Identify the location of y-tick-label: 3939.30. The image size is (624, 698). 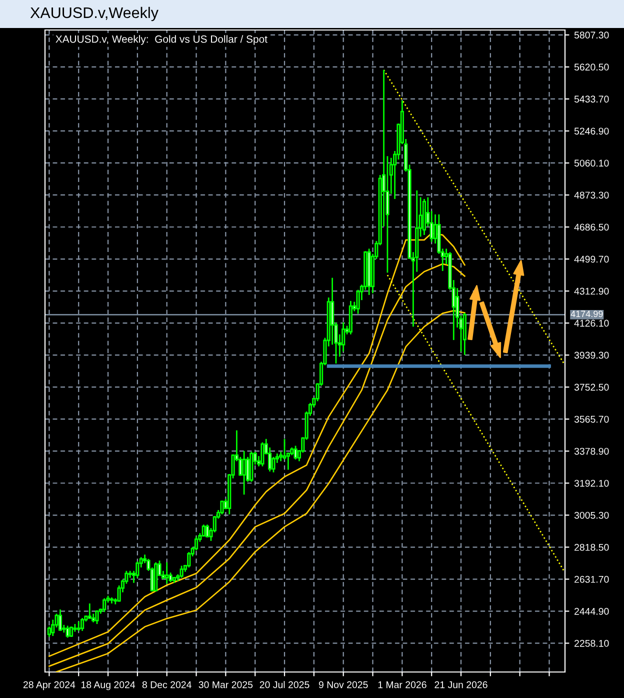
(591, 355).